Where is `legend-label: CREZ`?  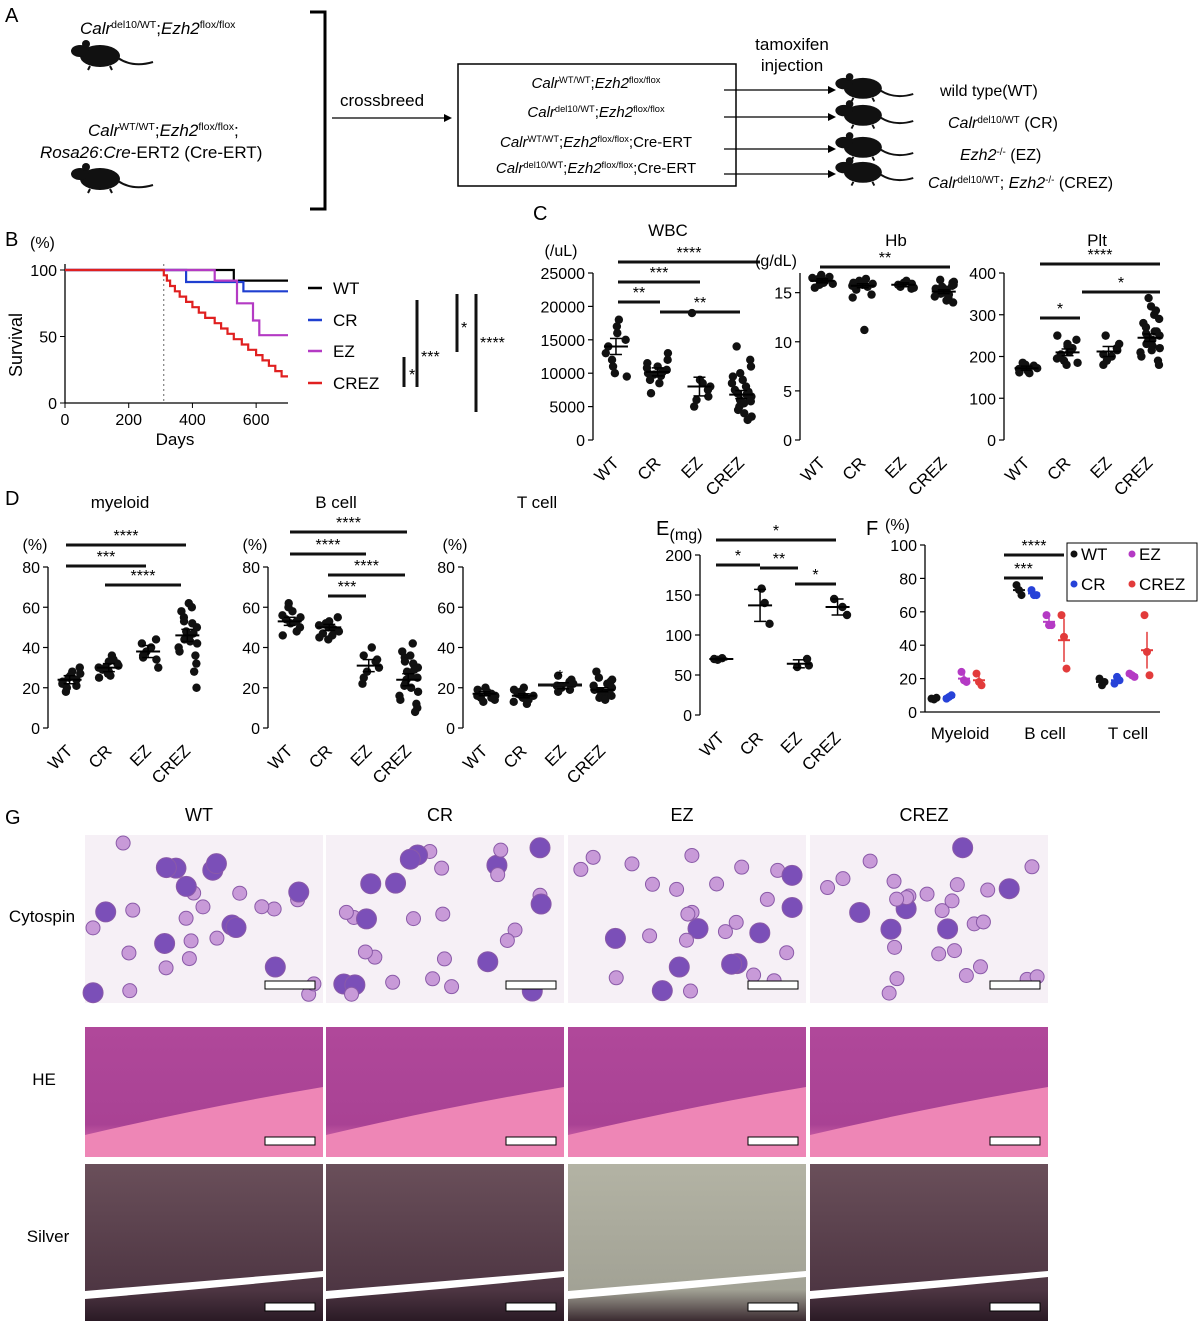 legend-label: CREZ is located at coordinates (356, 383).